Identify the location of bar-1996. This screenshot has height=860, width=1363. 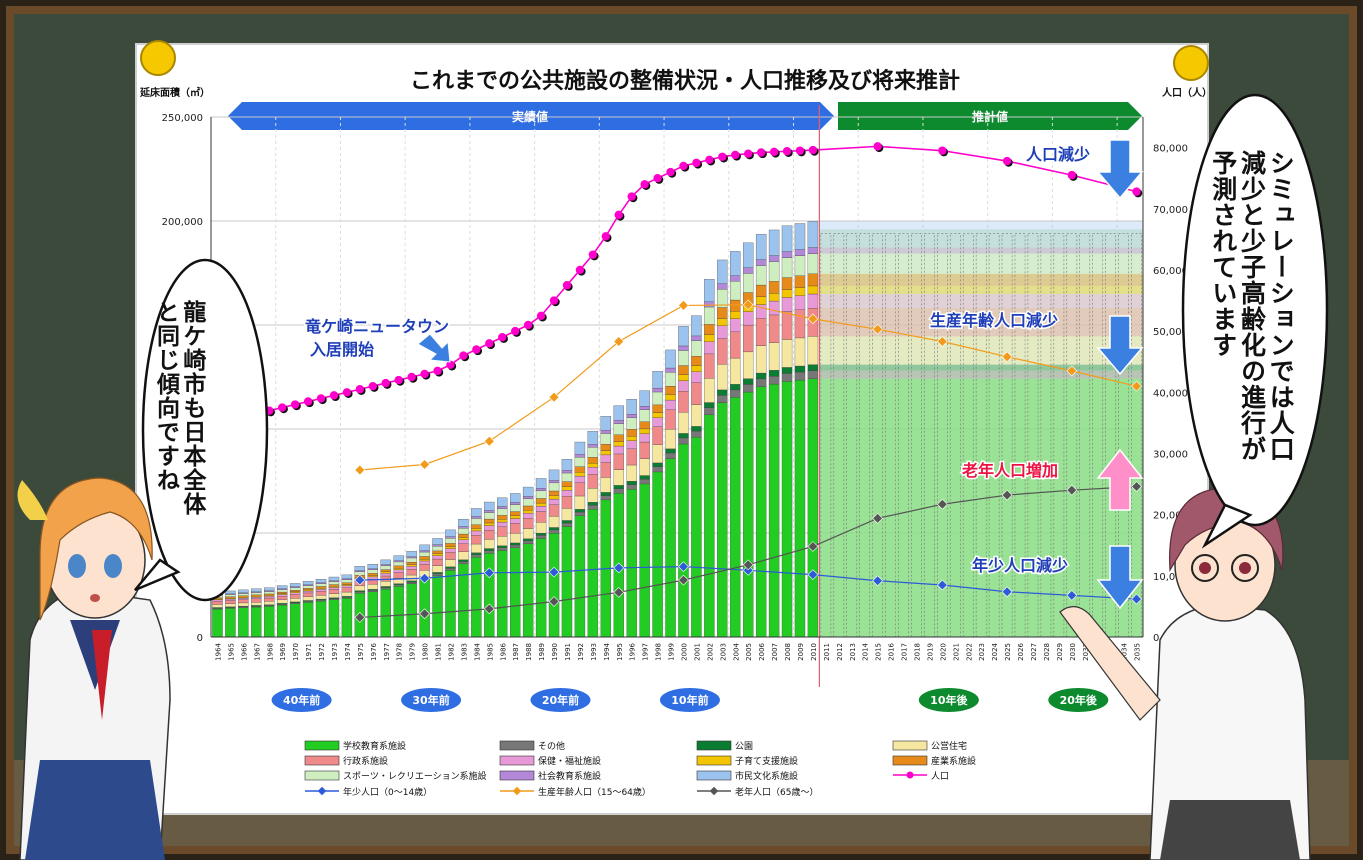
(631, 518).